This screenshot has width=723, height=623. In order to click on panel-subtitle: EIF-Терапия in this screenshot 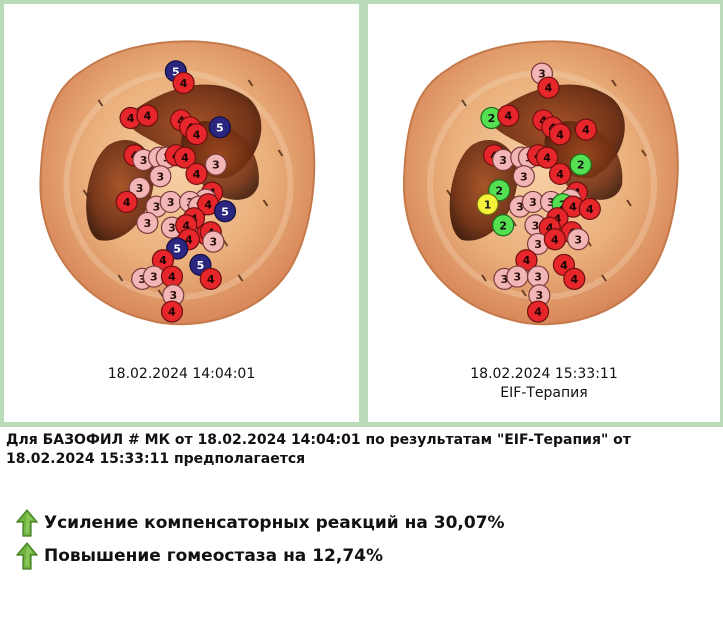, I will do `click(544, 393)`.